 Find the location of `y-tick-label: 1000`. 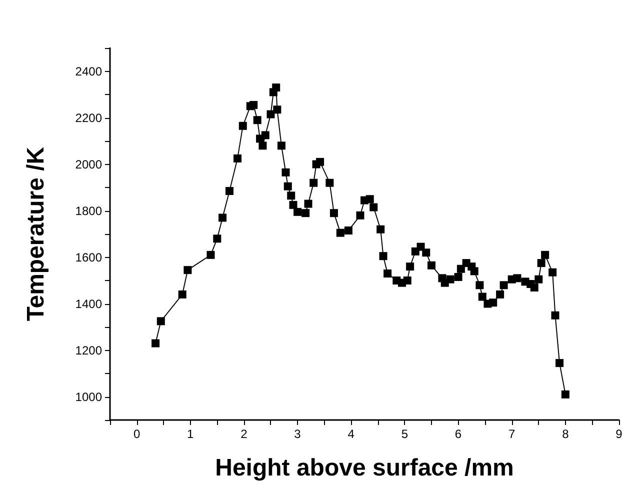

y-tick-label: 1000 is located at coordinates (88, 397).